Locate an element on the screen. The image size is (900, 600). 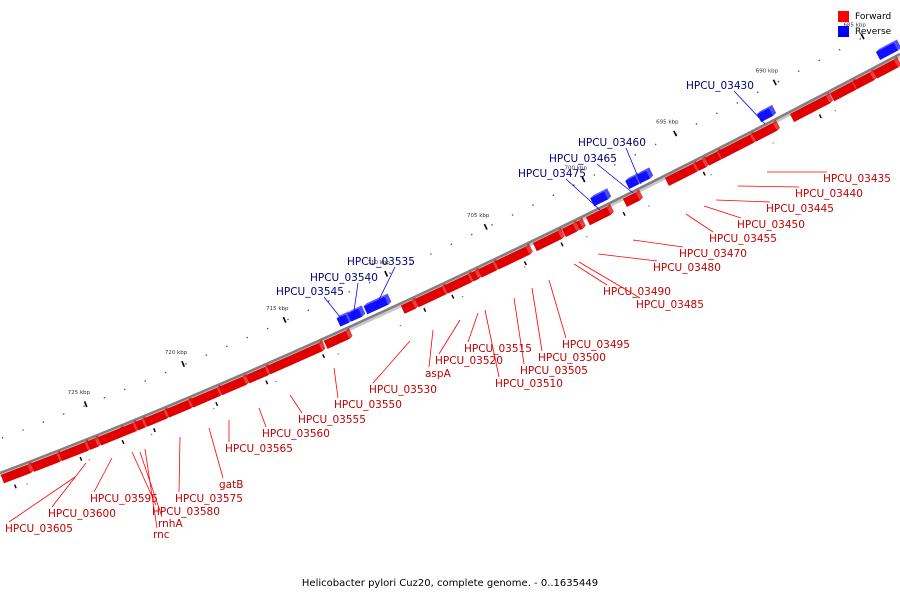
forward-gene-label: HPCU_03605 is located at coordinates (39, 529).